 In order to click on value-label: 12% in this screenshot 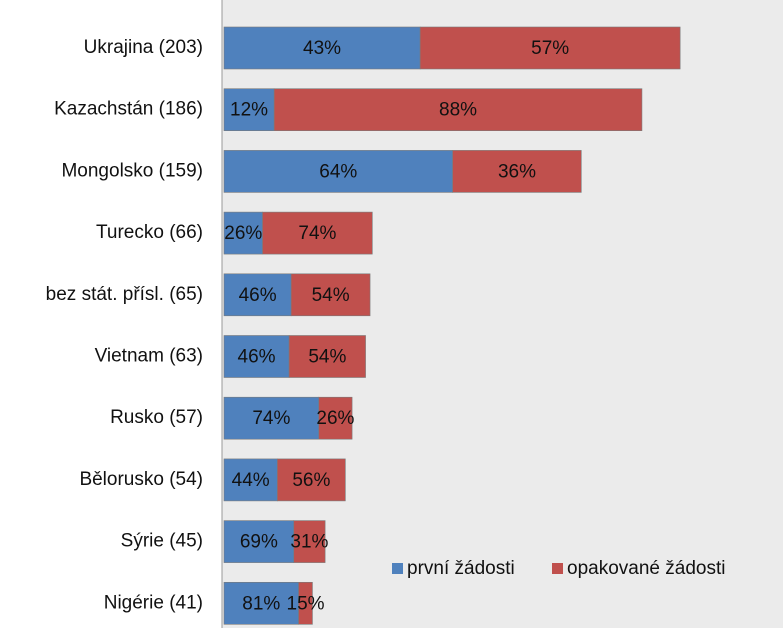, I will do `click(249, 110)`.